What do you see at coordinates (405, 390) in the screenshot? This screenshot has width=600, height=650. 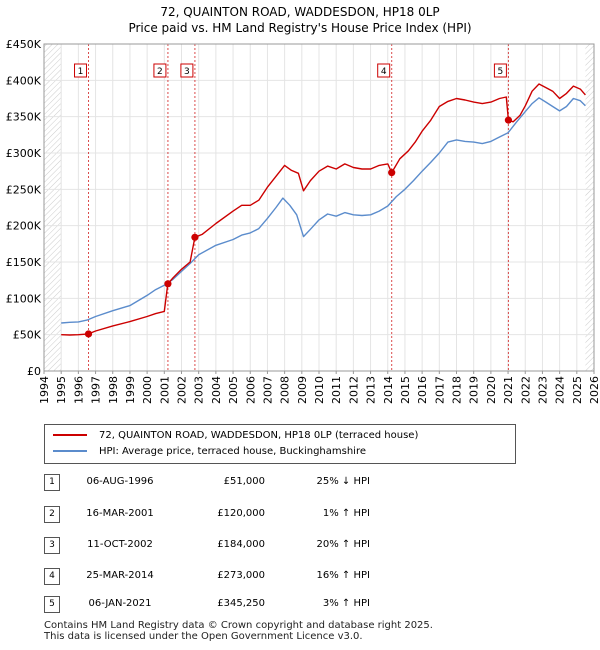 I see `x-tick-label: 2015` at bounding box center [405, 390].